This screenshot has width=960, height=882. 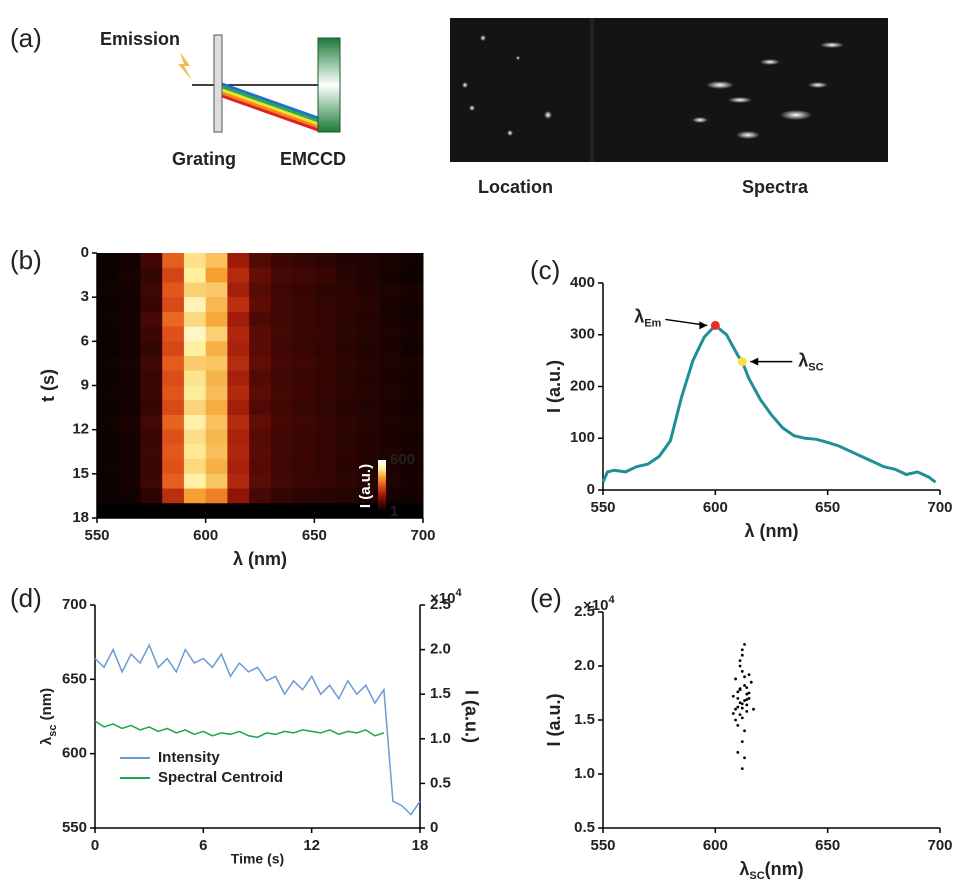 What do you see at coordinates (703, 325) in the screenshot?
I see `arrow-head` at bounding box center [703, 325].